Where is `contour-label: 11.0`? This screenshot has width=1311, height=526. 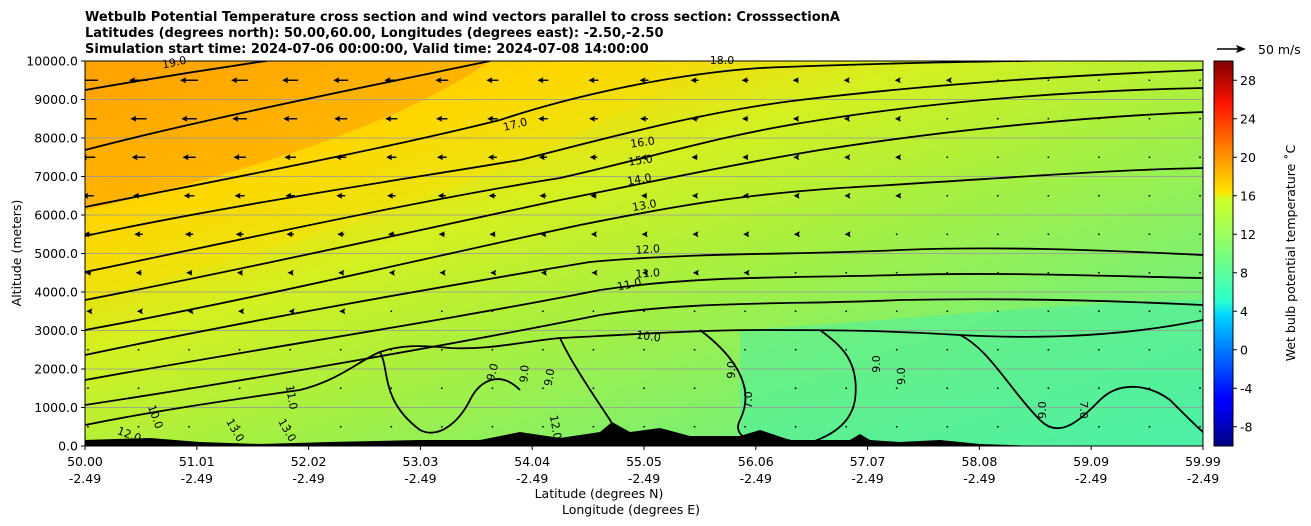 contour-label: 11.0 is located at coordinates (629, 285).